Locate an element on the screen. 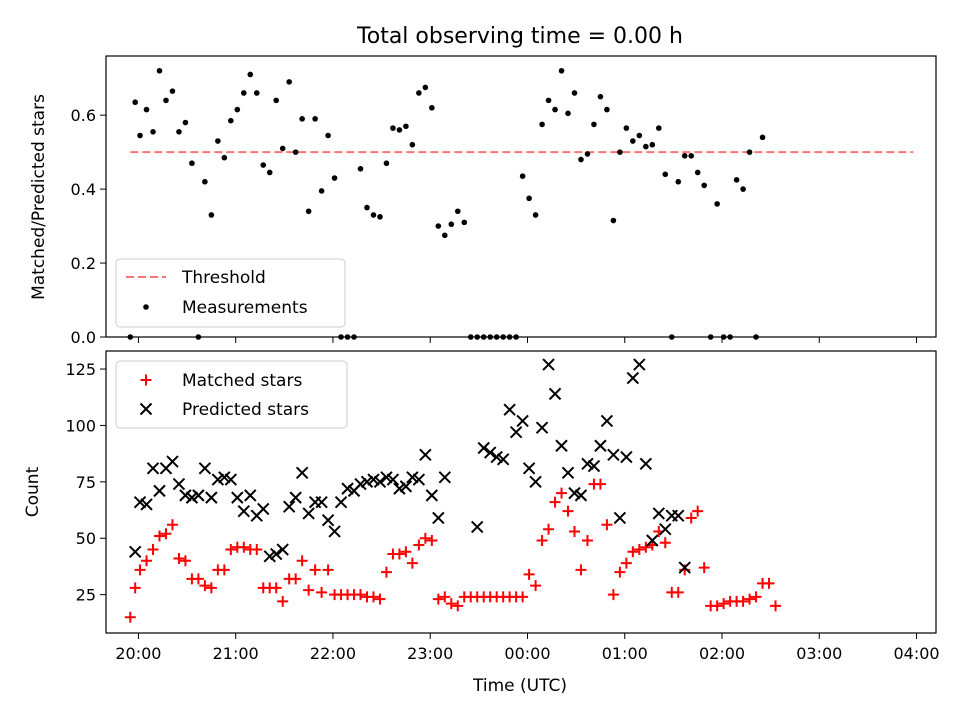 This screenshot has height=720, width=960. top-y-tick-label-1: 0.2 is located at coordinates (83, 263).